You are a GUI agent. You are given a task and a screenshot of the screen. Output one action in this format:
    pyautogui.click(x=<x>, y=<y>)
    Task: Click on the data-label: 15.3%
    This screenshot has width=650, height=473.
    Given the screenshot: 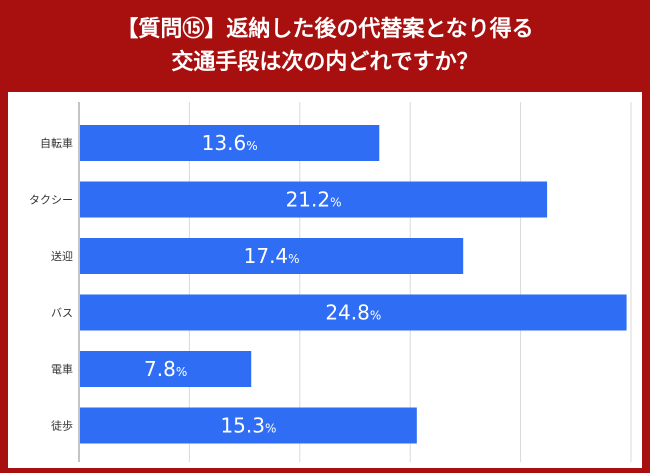 What is the action you would take?
    pyautogui.click(x=248, y=426)
    